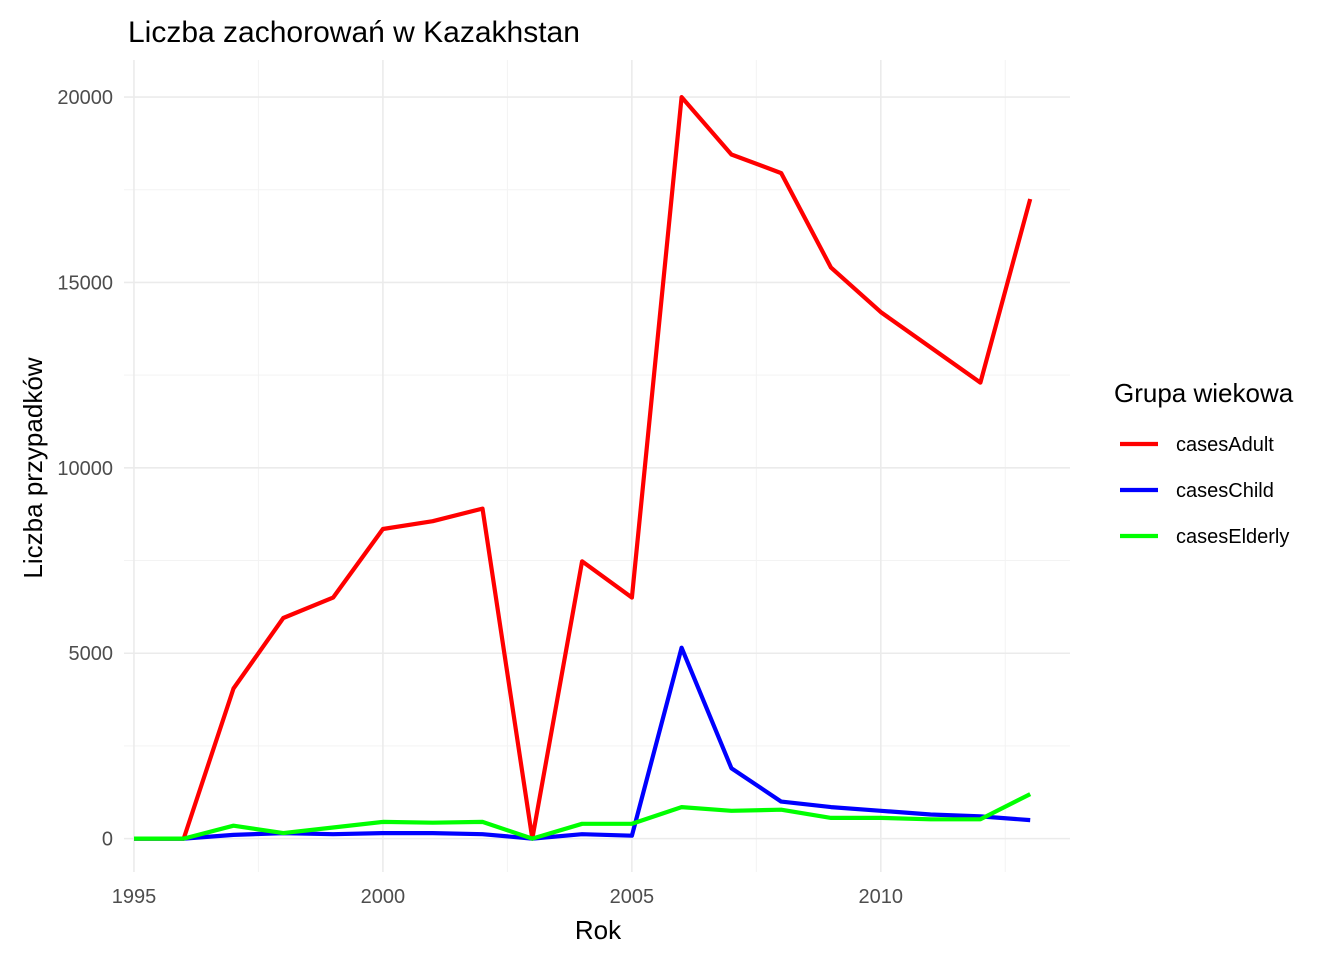 The height and width of the screenshot is (960, 1344). I want to click on x-tick-label: 2005, so click(632, 897).